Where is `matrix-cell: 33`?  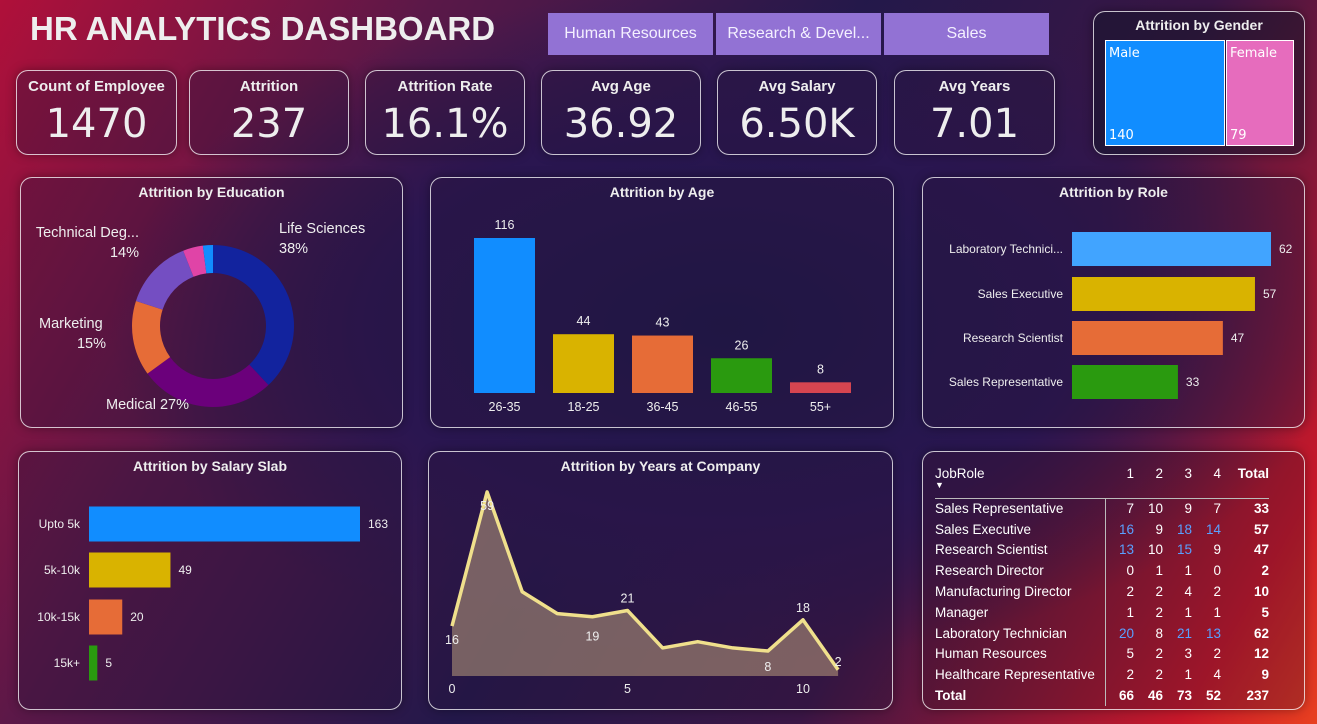
matrix-cell: 33 is located at coordinates (1261, 509).